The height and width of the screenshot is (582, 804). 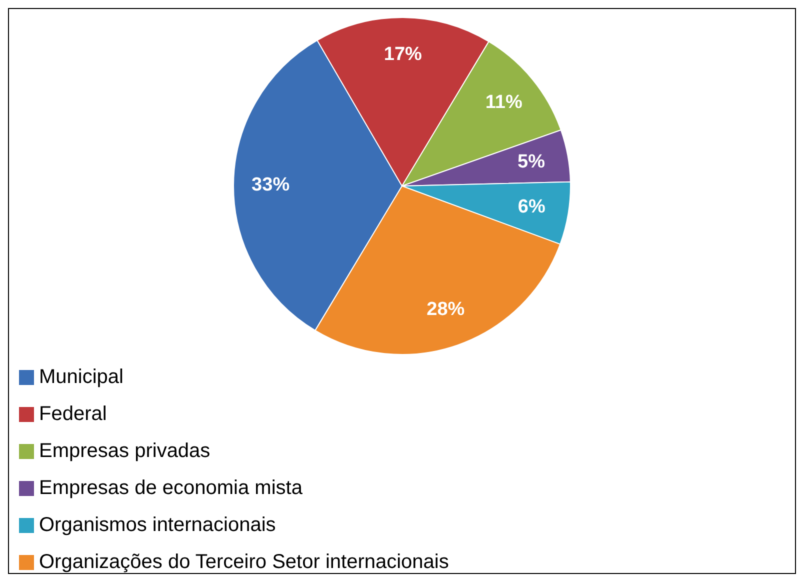 What do you see at coordinates (445, 309) in the screenshot?
I see `data-label: 28%` at bounding box center [445, 309].